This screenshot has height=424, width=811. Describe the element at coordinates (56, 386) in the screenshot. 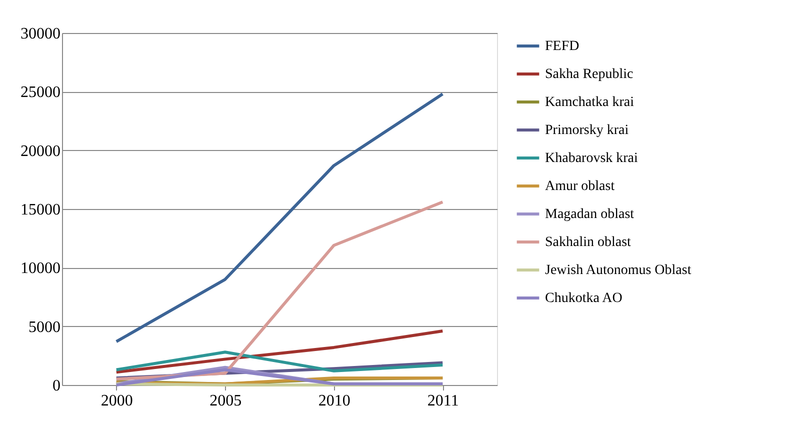

I see `y-tick-label: 0` at that location.